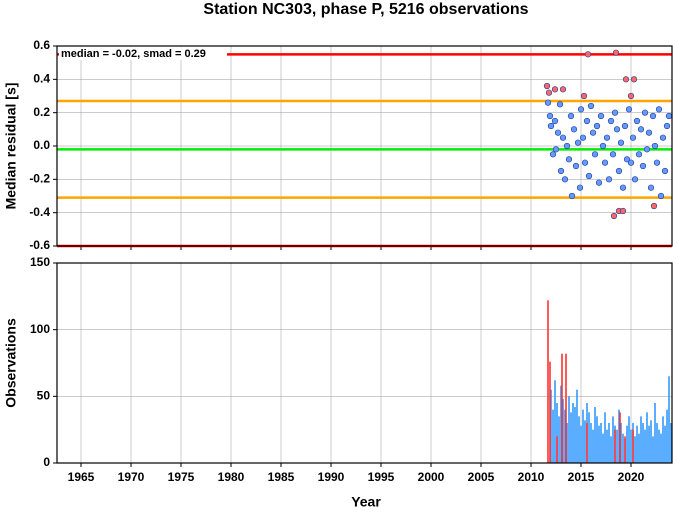 This screenshot has height=516, width=678. I want to click on y-tick-label: 150, so click(40, 262).